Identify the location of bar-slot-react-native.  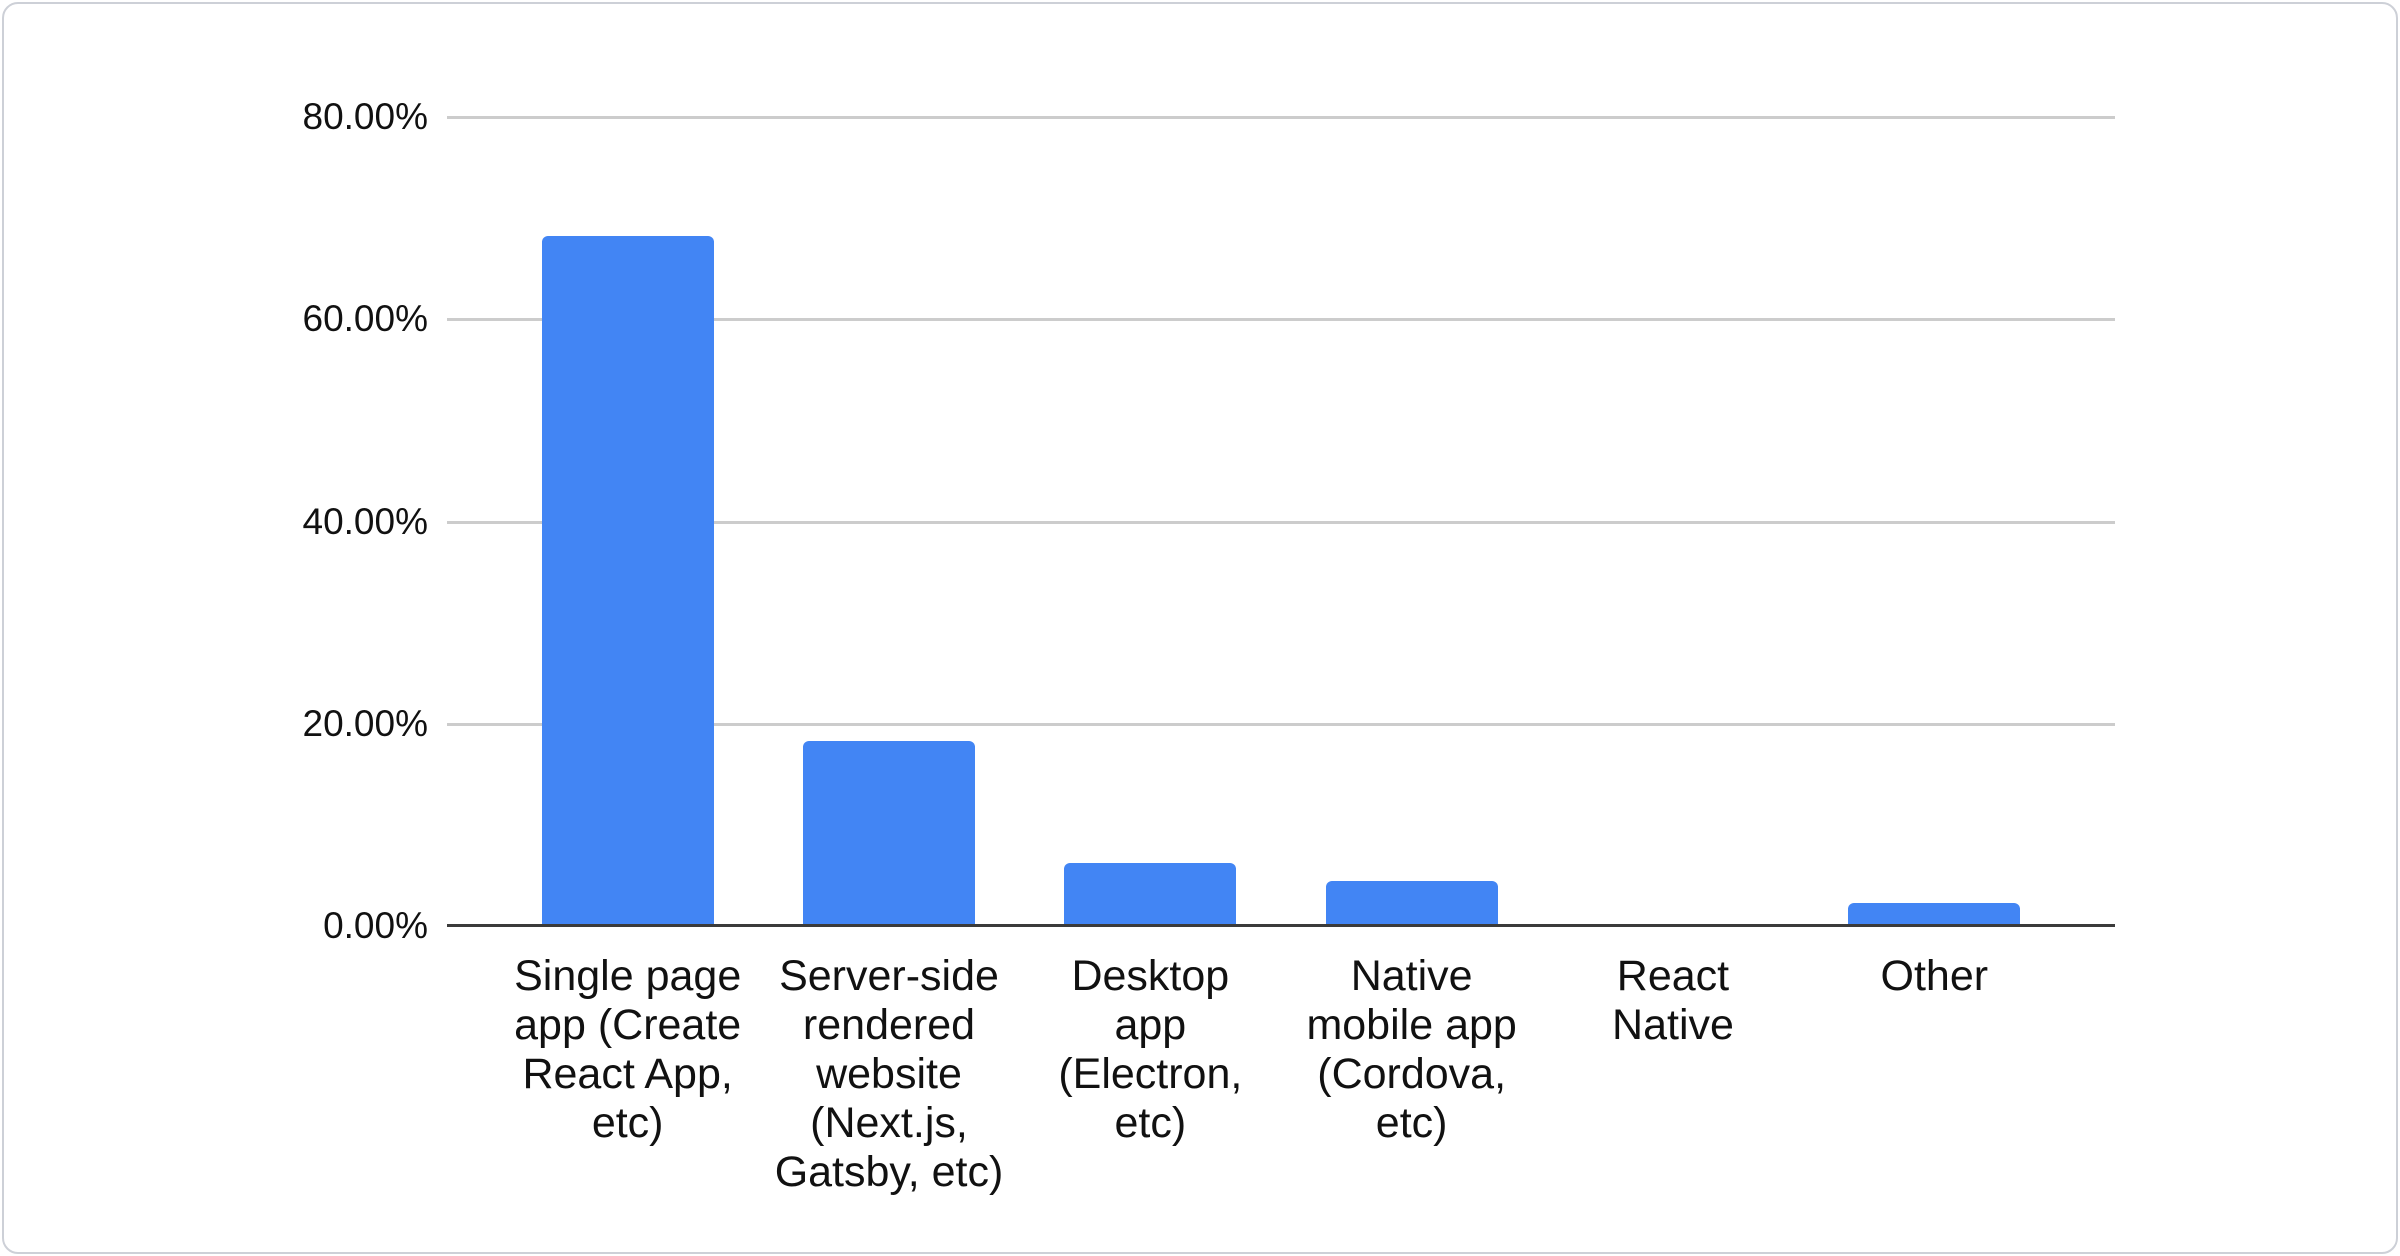
(1672, 521).